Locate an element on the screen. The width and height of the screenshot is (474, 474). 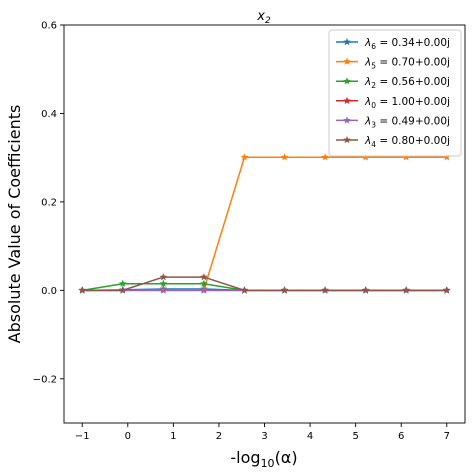
legend-label-value: = 0.56+0.00j is located at coordinates (413, 82).